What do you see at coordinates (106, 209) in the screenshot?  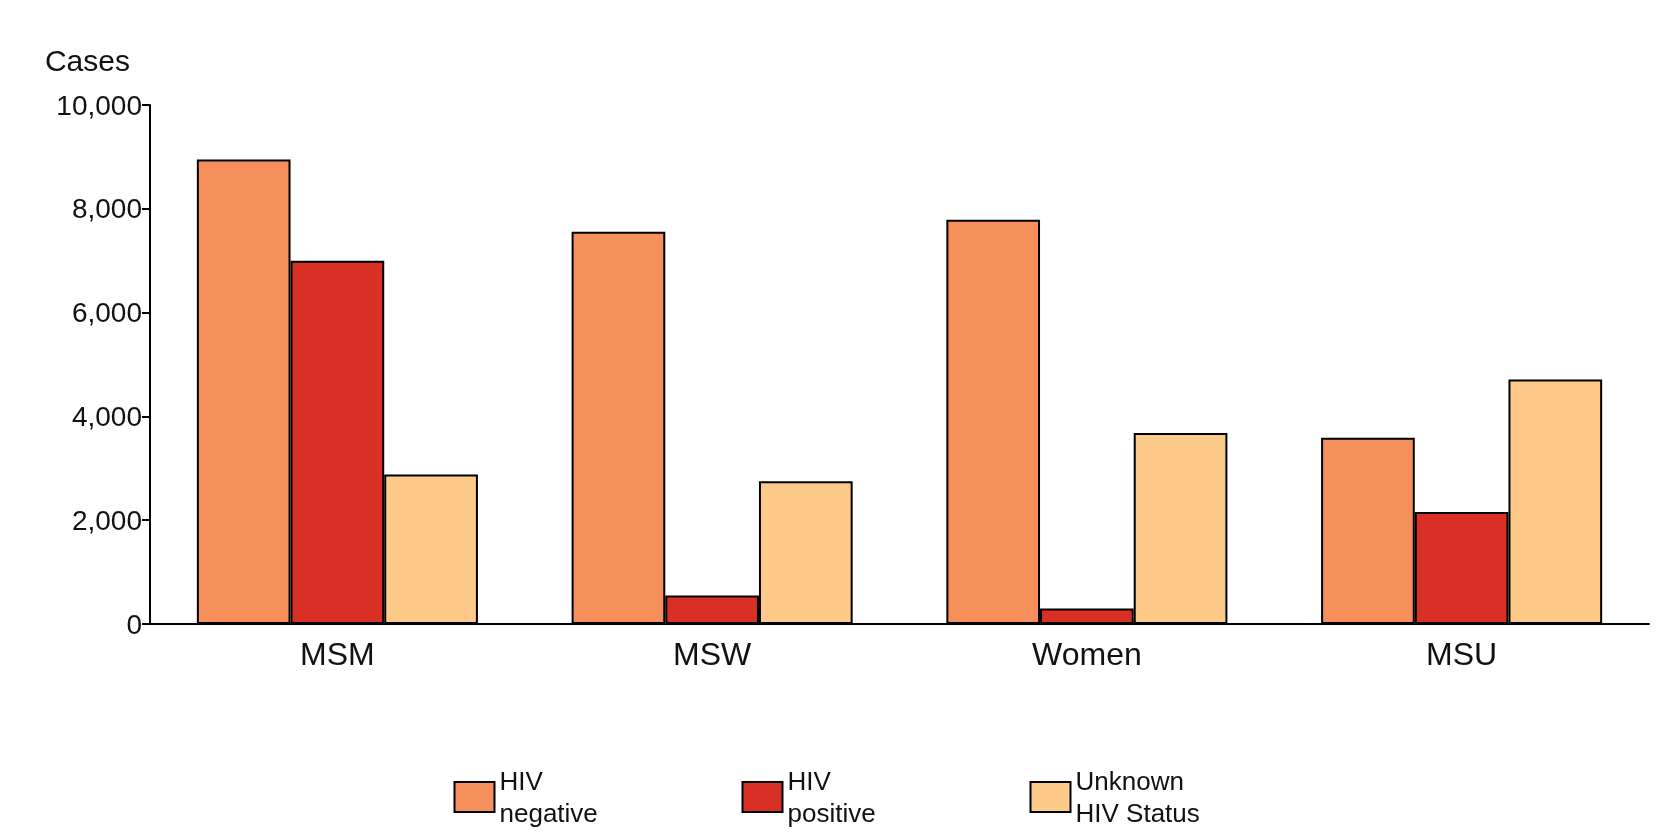 I see `y-tick-label: 8,000` at bounding box center [106, 209].